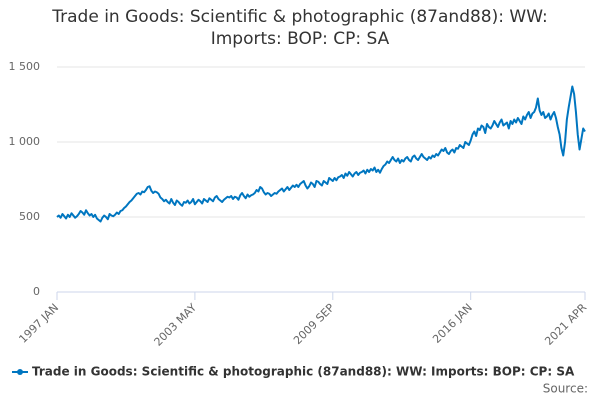 The image size is (600, 400). What do you see at coordinates (29, 216) in the screenshot?
I see `y-tick-label: 500` at bounding box center [29, 216].